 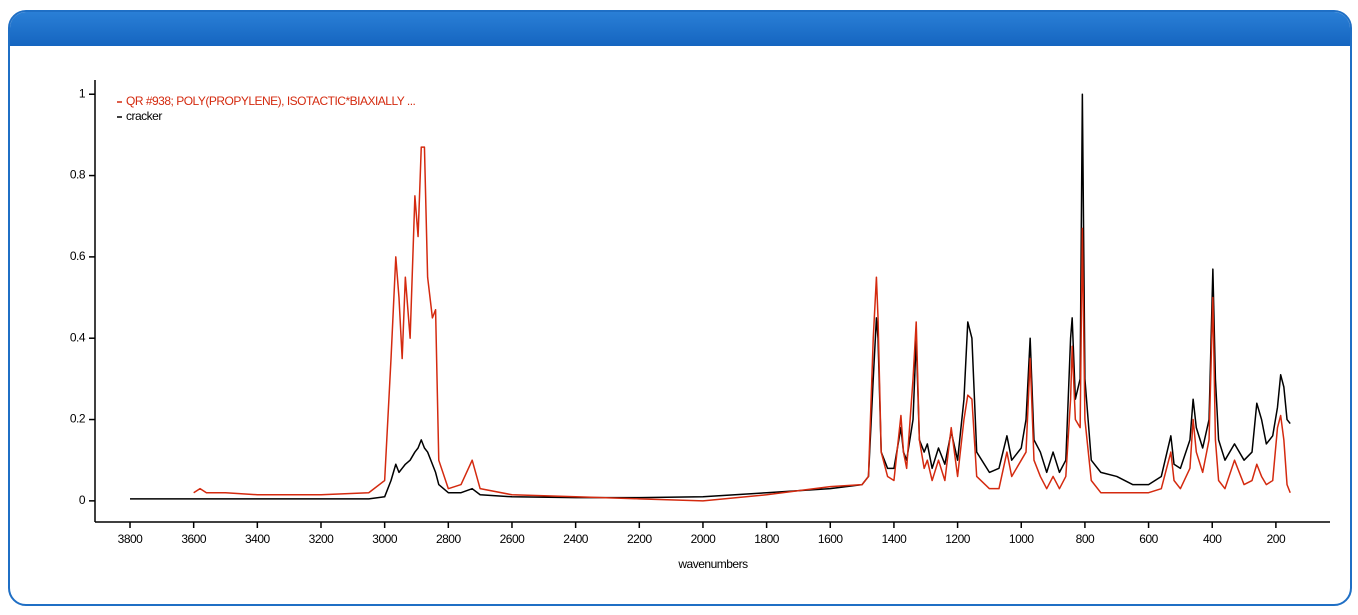 What do you see at coordinates (82, 93) in the screenshot?
I see `y-tick-label: 1` at bounding box center [82, 93].